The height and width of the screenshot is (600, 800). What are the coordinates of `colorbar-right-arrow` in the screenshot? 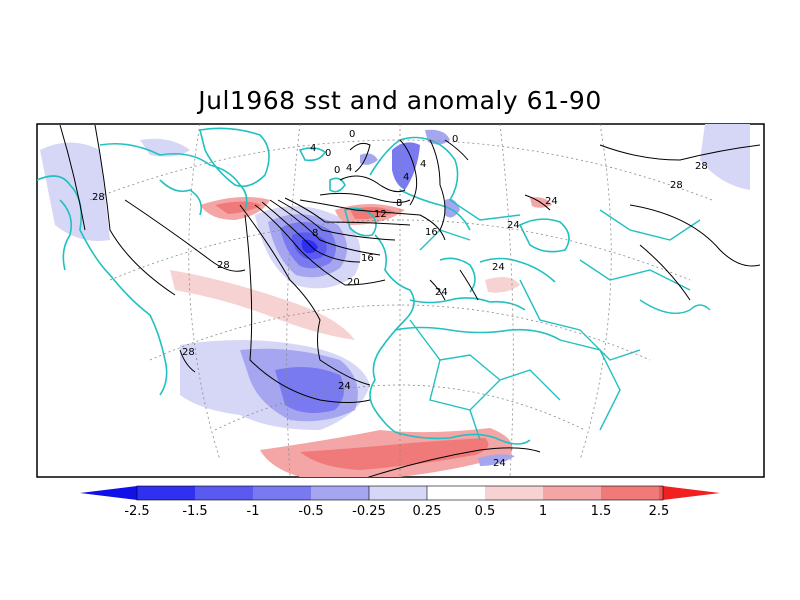 It's located at (691, 493).